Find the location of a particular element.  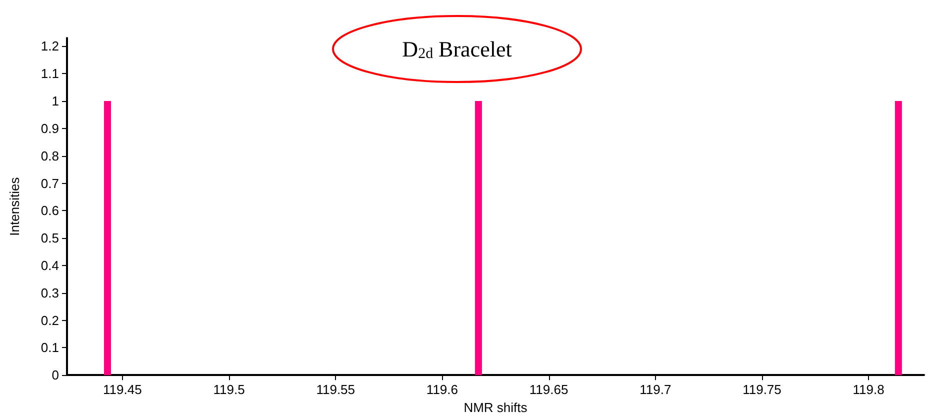

x-tick-label: 119.5 is located at coordinates (229, 390).